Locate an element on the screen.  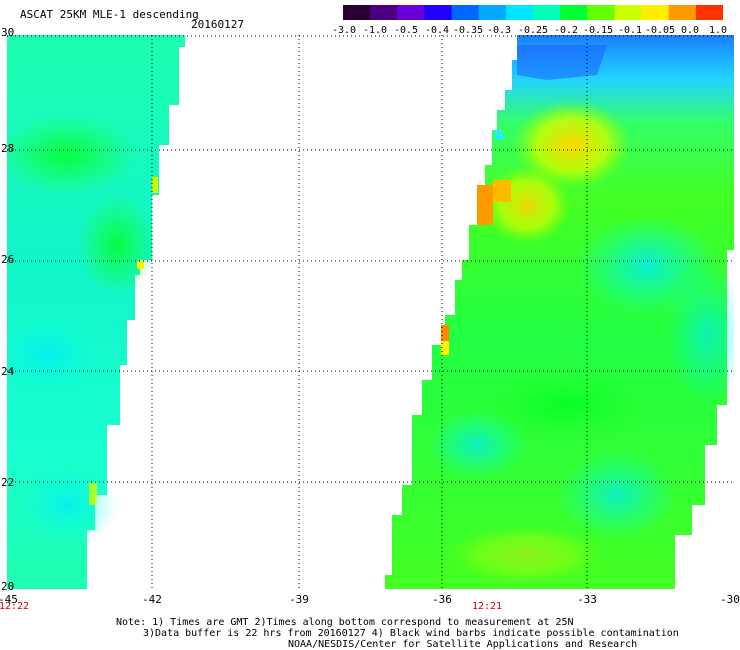
colorbar-label: 0.0 is located at coordinates (690, 30).